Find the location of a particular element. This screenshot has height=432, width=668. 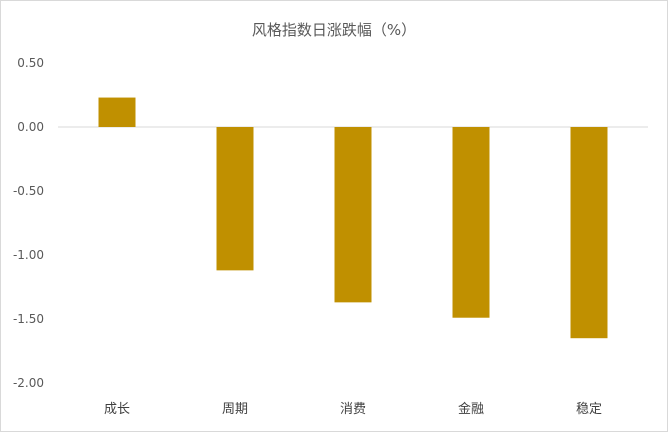

x-category-label: 稳定 is located at coordinates (589, 409).